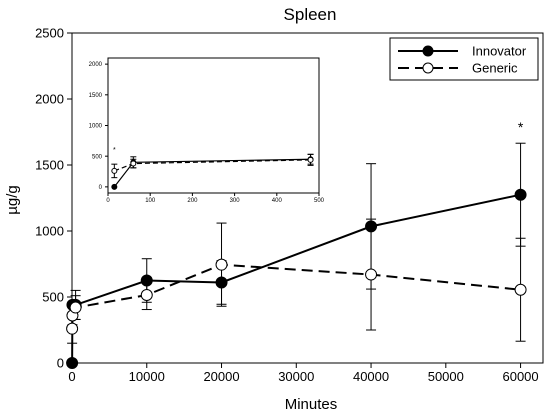  Describe the element at coordinates (49, 165) in the screenshot. I see `y-tick-label: 1500` at that location.